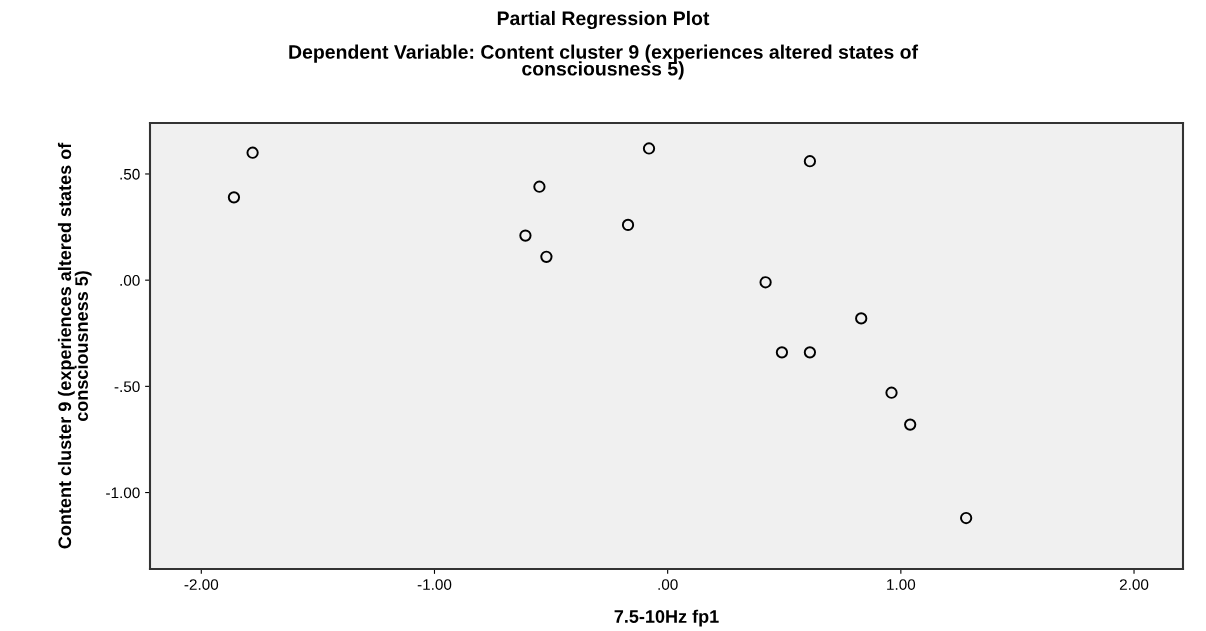 The image size is (1206, 631). I want to click on y-tick-label: .00, so click(130, 280).